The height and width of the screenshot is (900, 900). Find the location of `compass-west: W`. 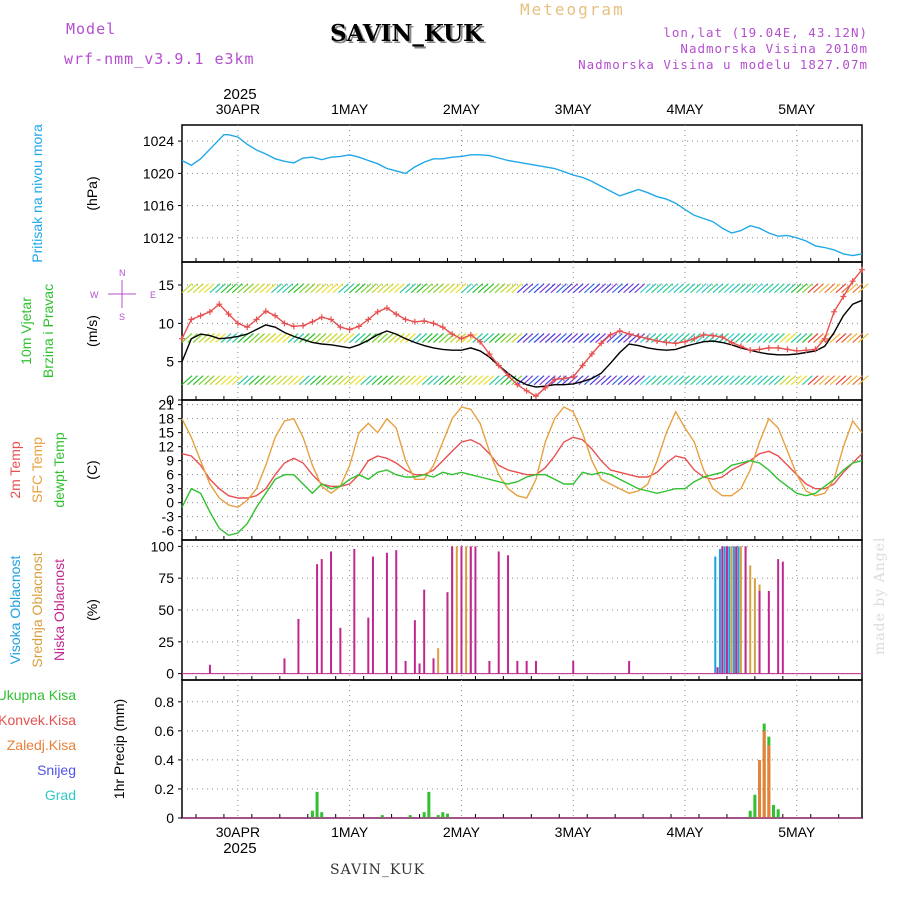

compass-west: W is located at coordinates (94, 295).